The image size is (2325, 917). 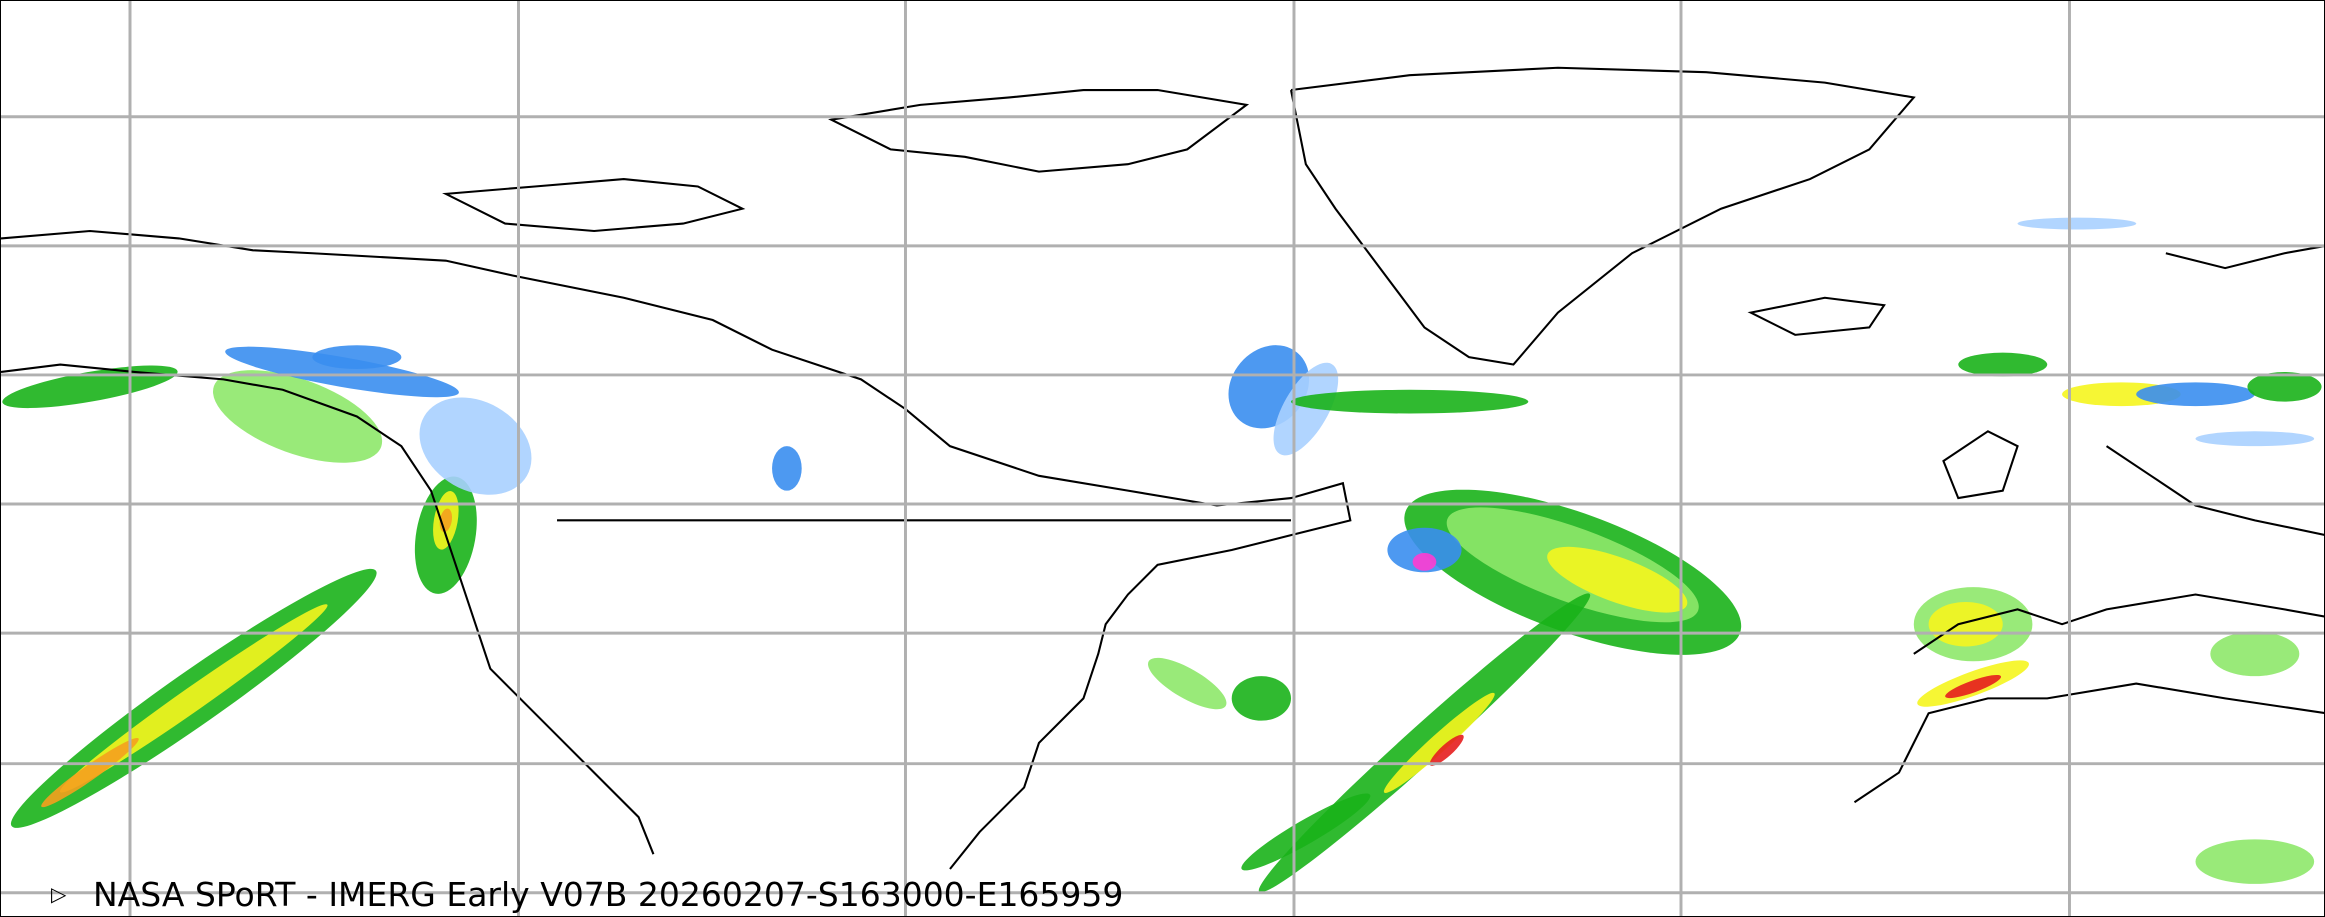 I want to click on triangle-right-icon: ▷, so click(x=59, y=894).